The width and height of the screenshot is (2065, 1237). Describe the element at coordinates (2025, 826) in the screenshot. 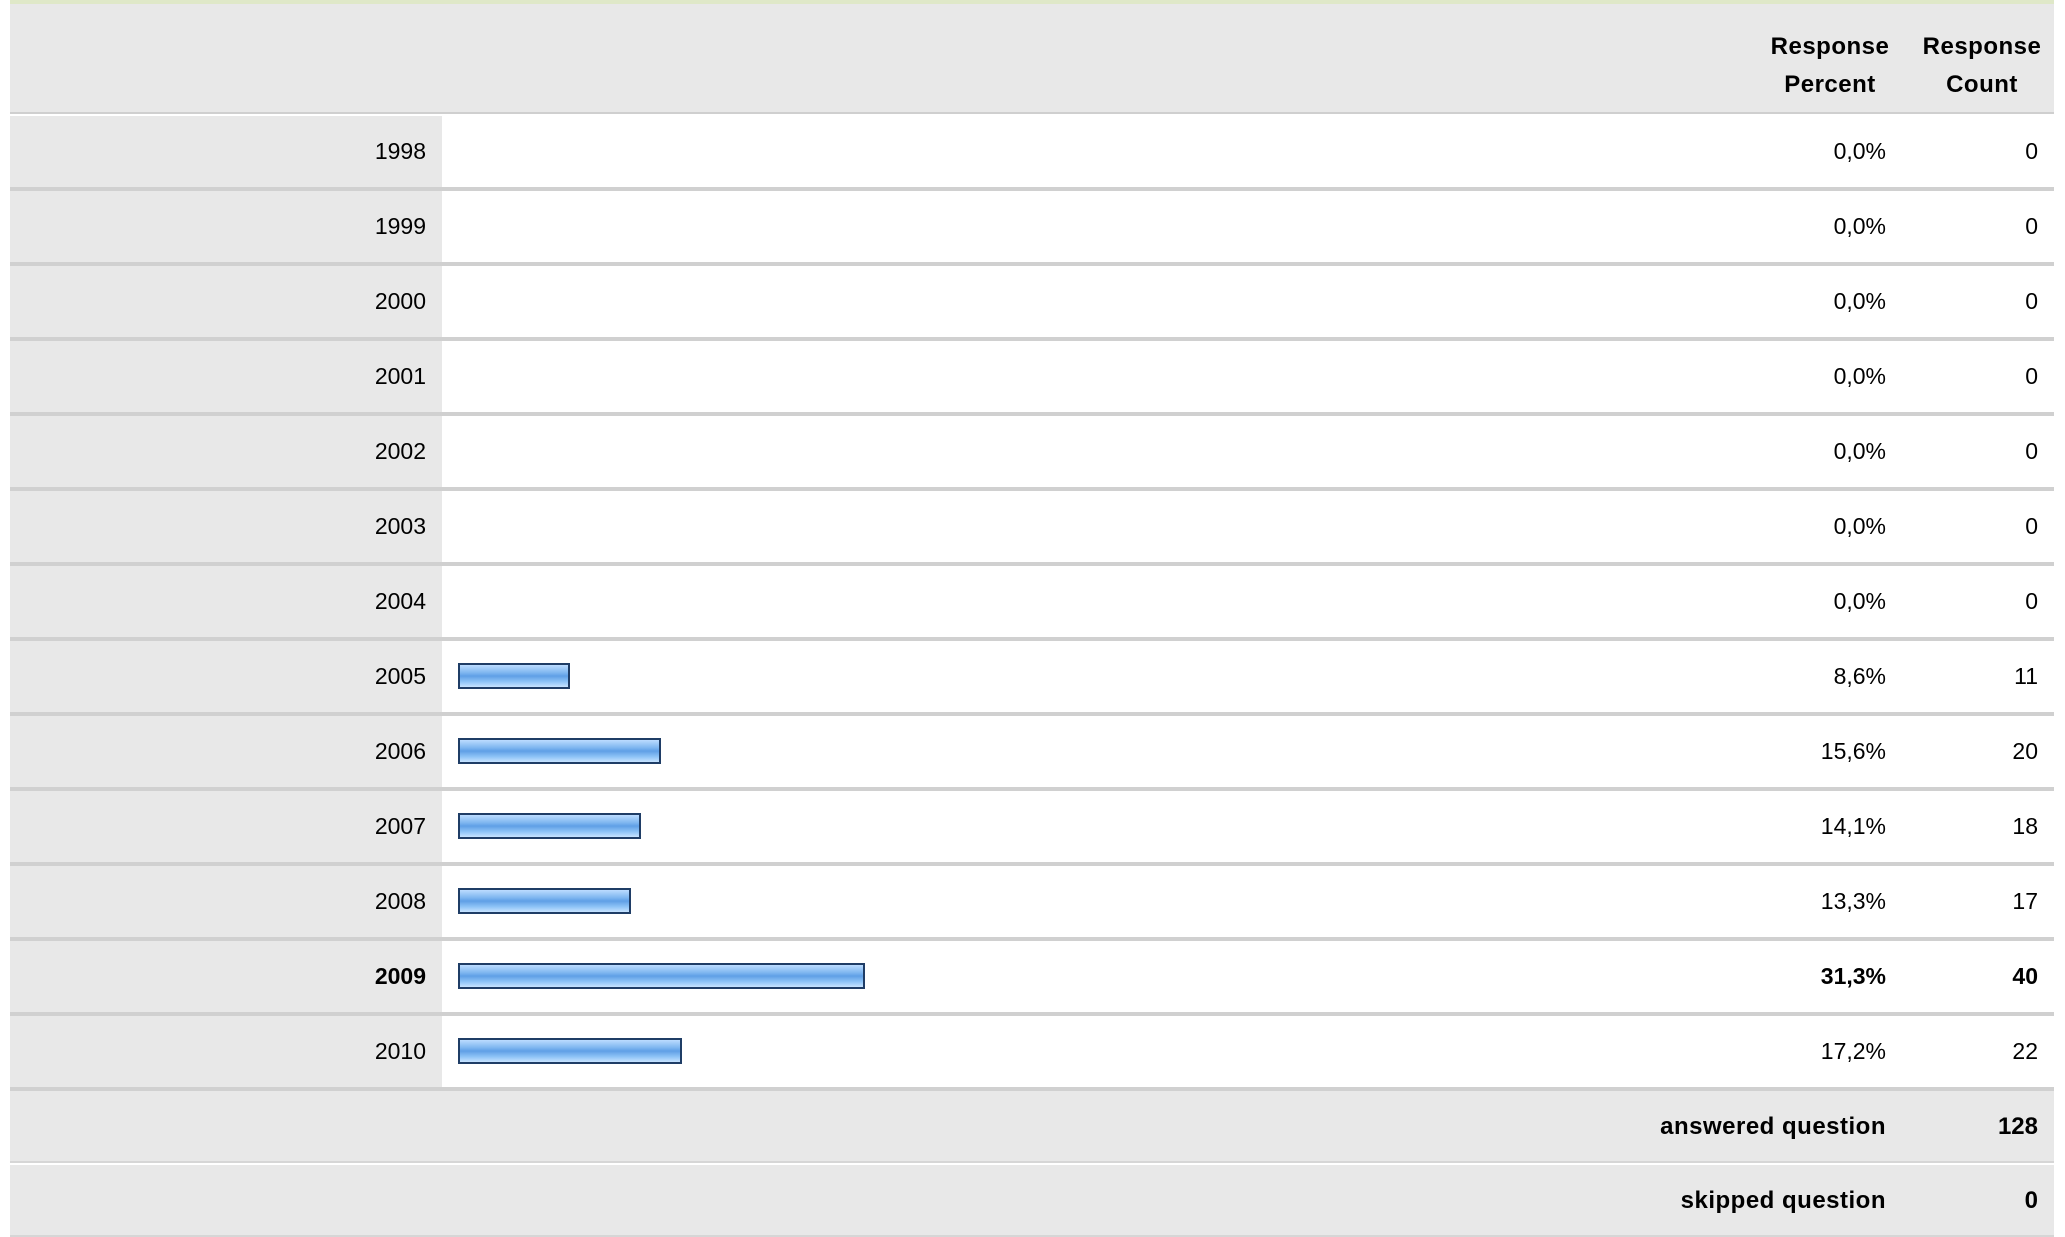

I see `response-count-value: 18` at that location.